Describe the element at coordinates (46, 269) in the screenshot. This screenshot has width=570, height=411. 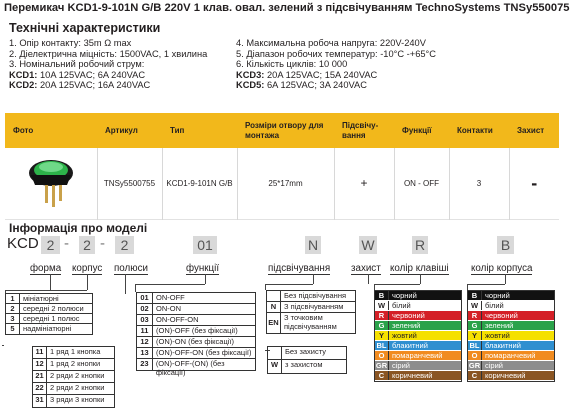
I see `label-form: форма` at that location.